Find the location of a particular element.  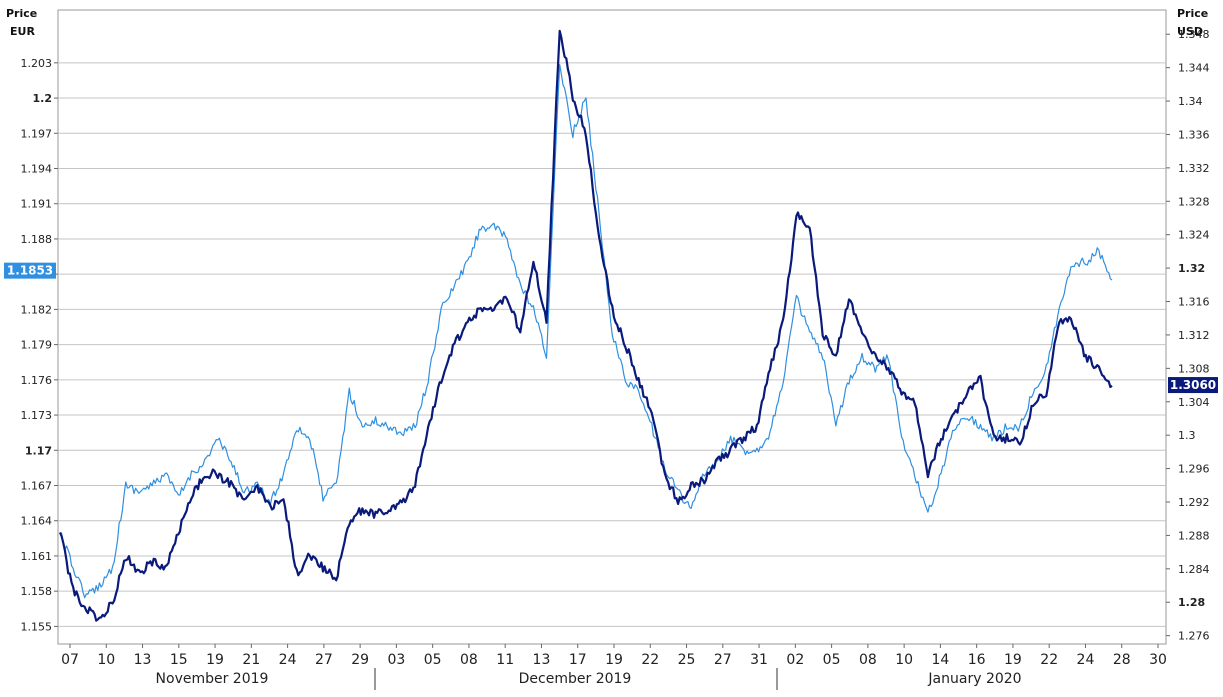

right-tick-label: 1.332 is located at coordinates (1194, 168).